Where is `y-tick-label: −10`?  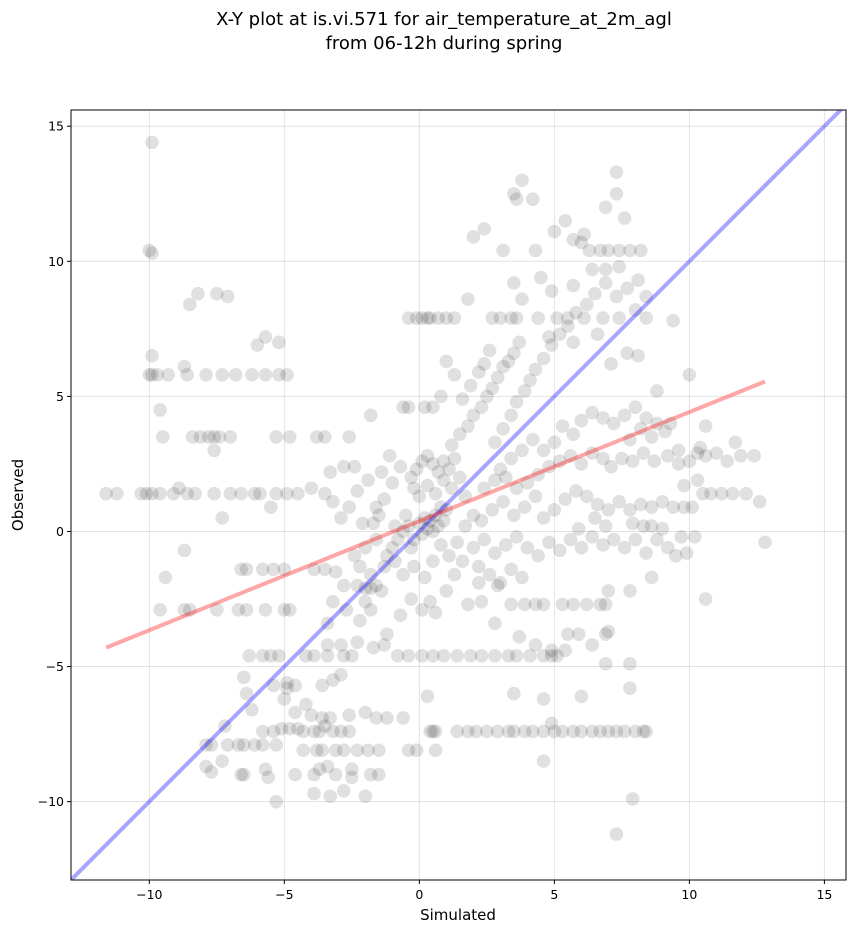 y-tick-label: −10 is located at coordinates (51, 801).